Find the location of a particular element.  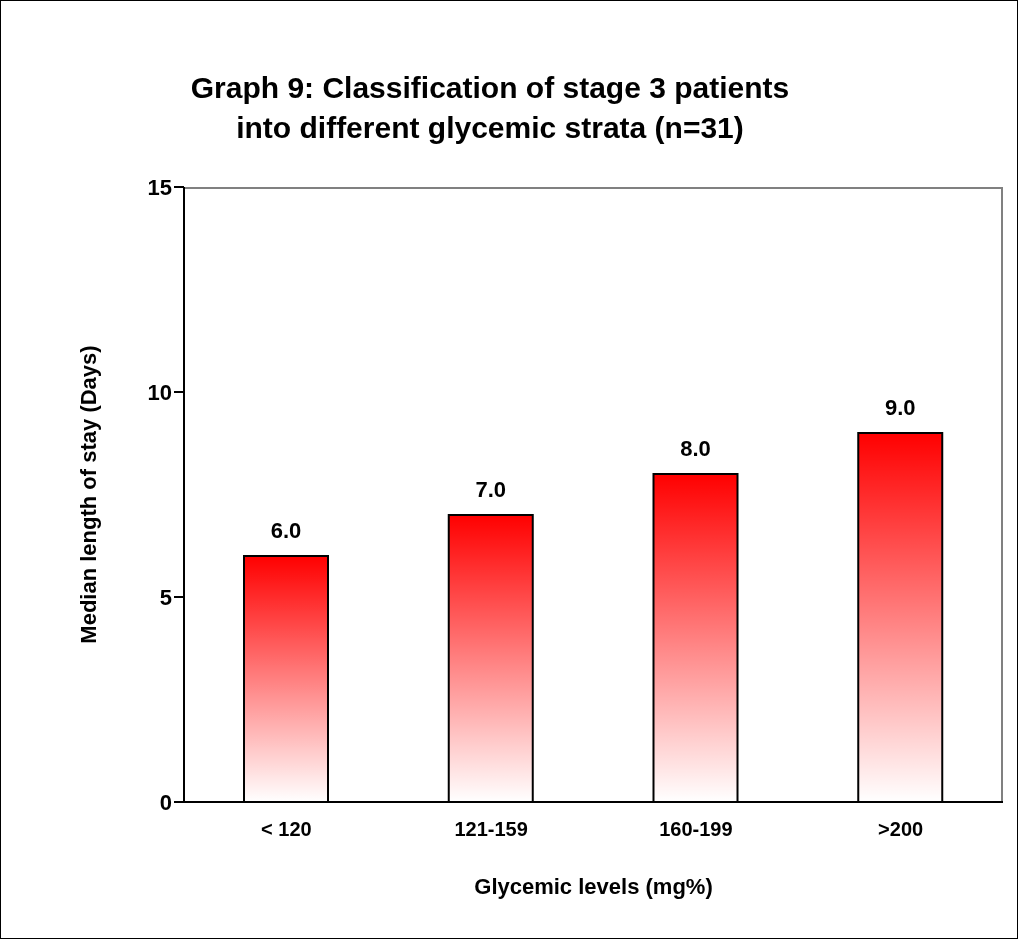

x-tick-label: < 120 is located at coordinates (286, 829).